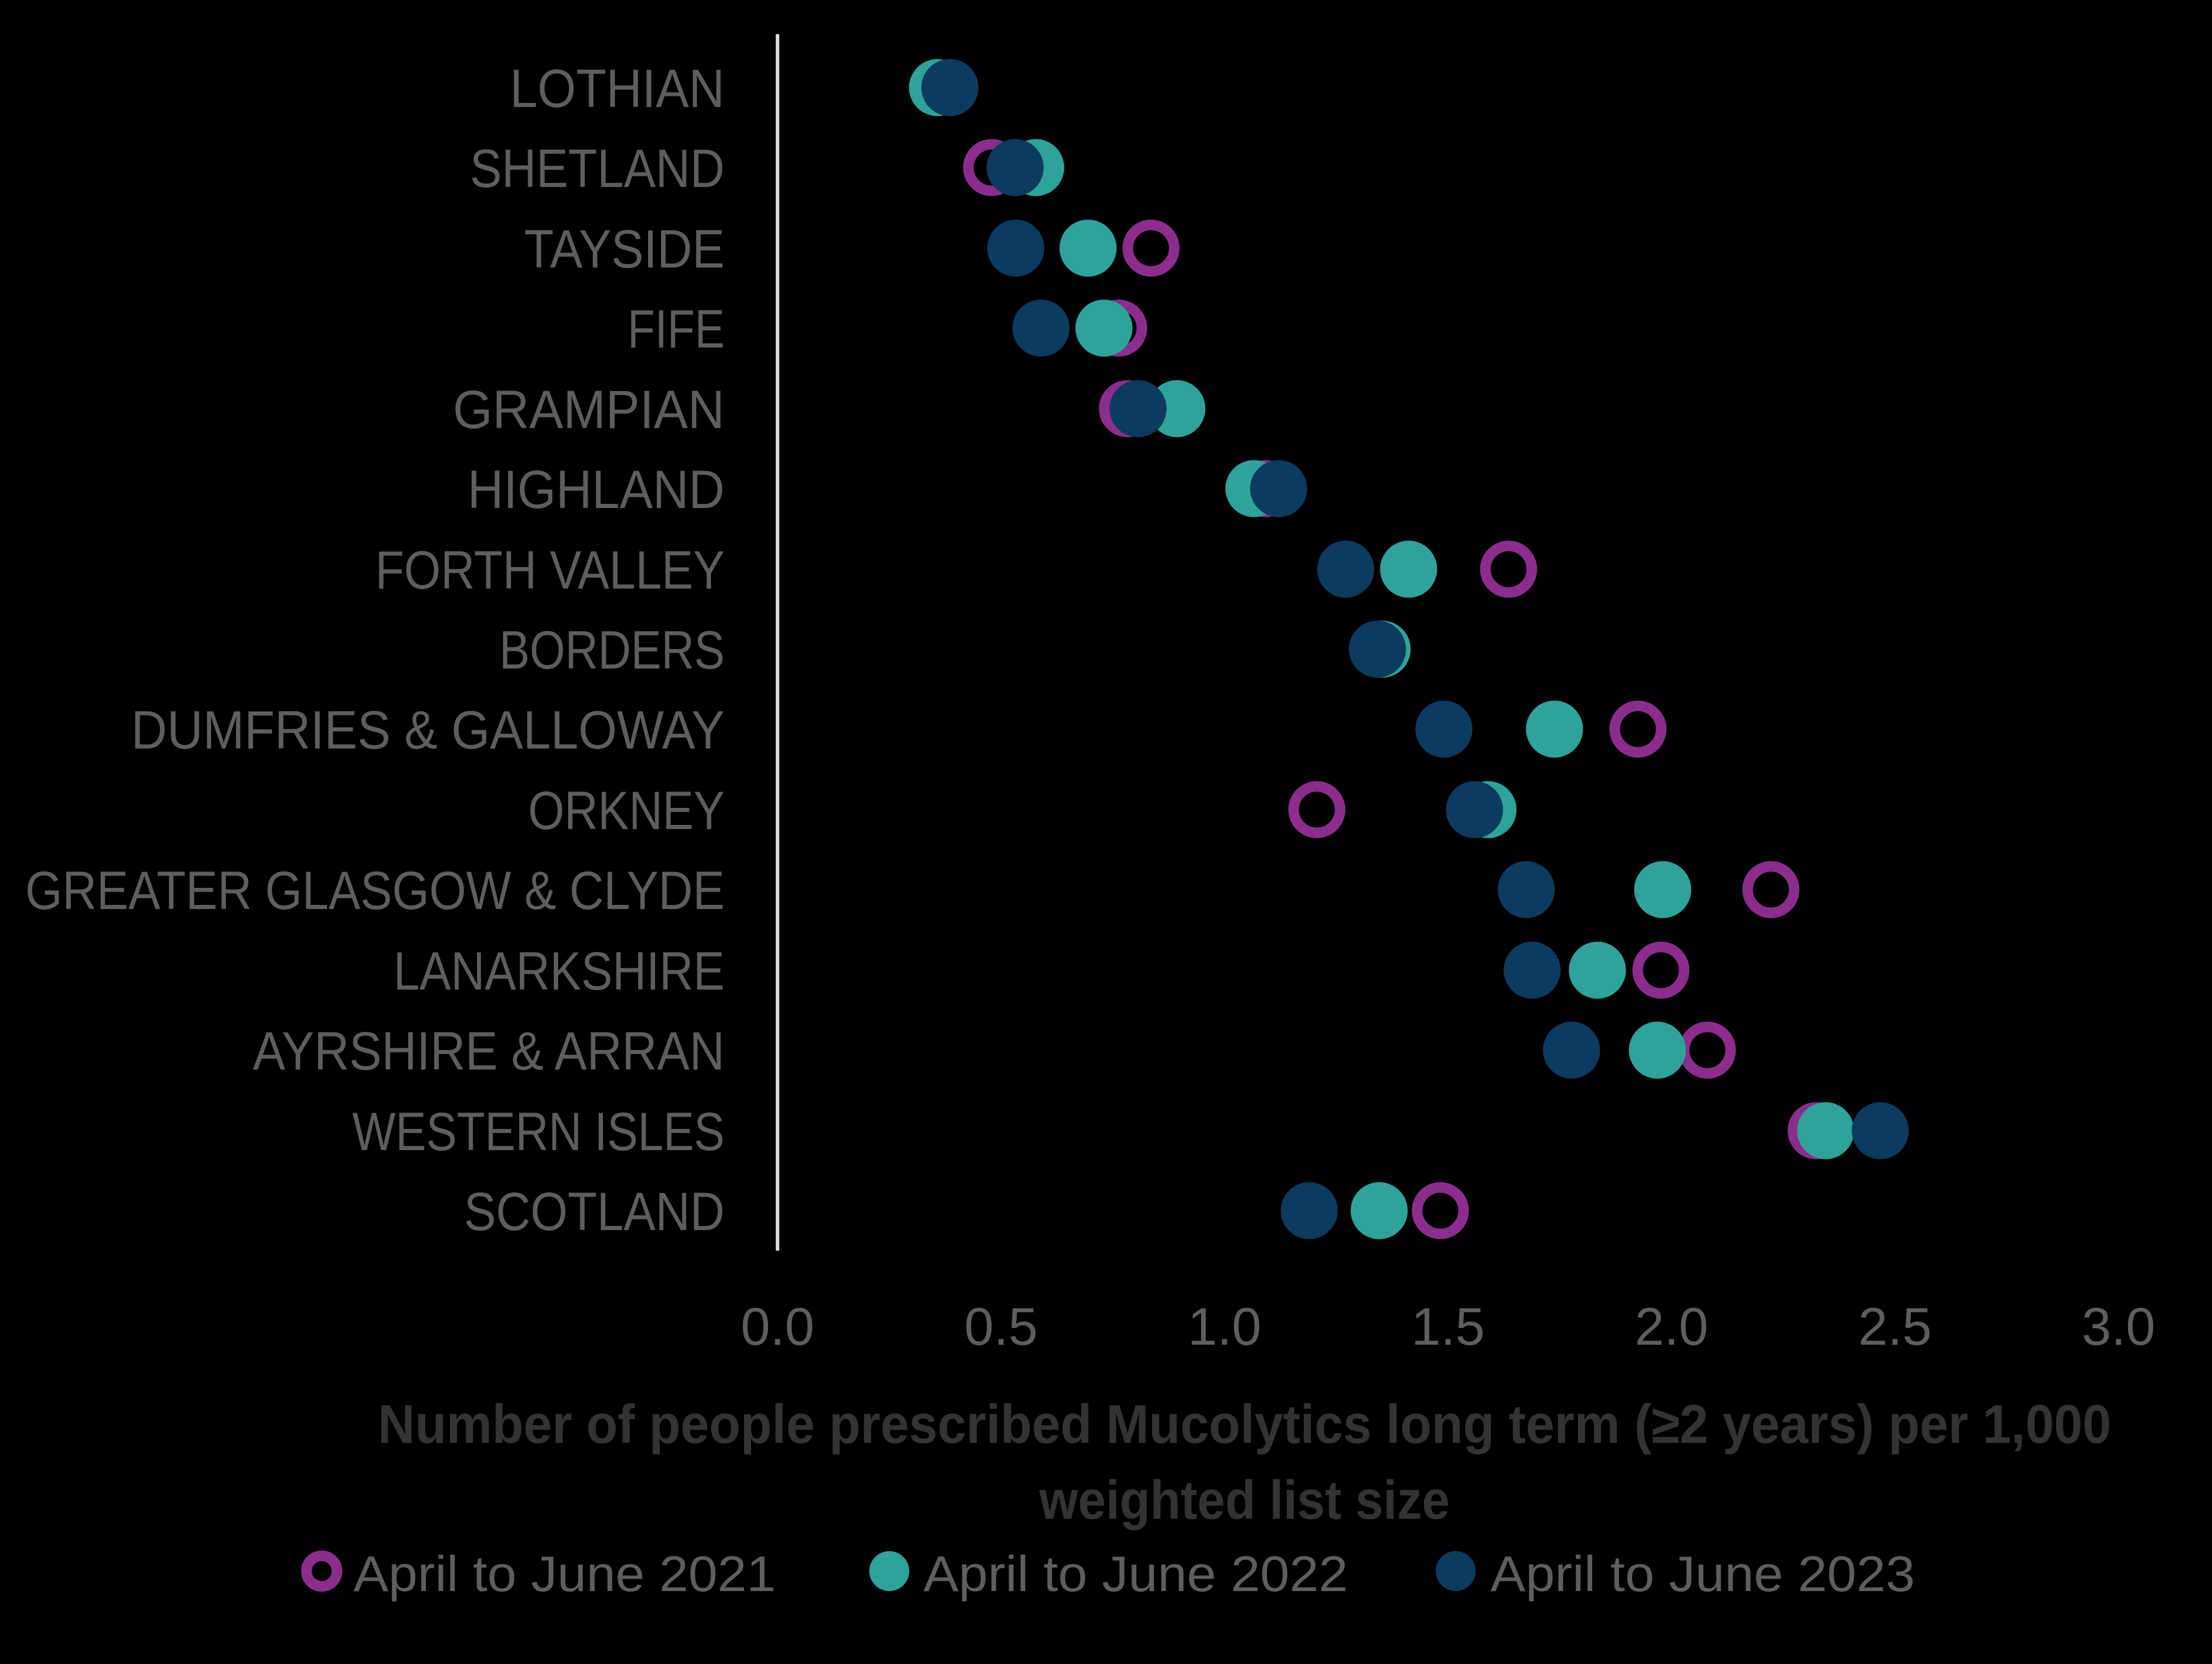  I want to click on svg-text: GREATER GLASGOW & CLYDE, so click(375, 891).